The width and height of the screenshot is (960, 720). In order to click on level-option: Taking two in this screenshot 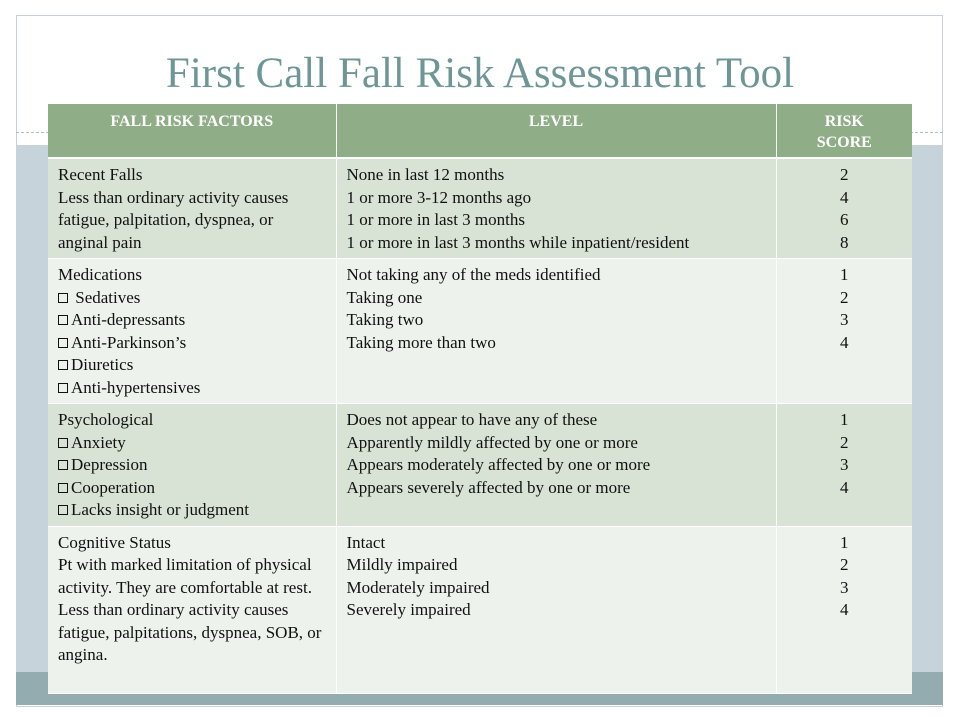, I will do `click(385, 319)`.